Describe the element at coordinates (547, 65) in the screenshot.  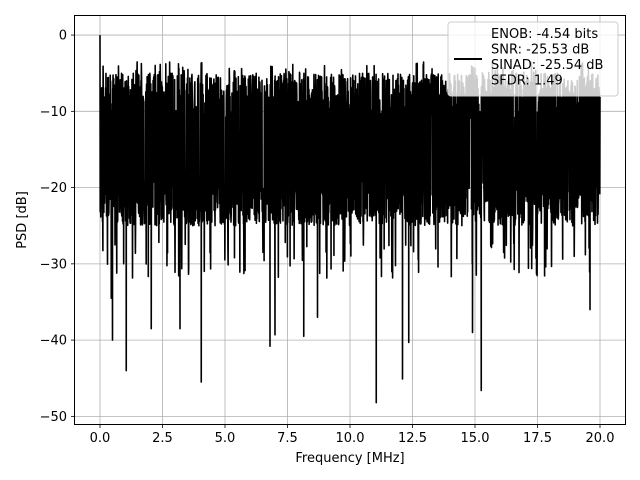
I see `legend-entry-text: SINAD: -25.54 dB` at that location.